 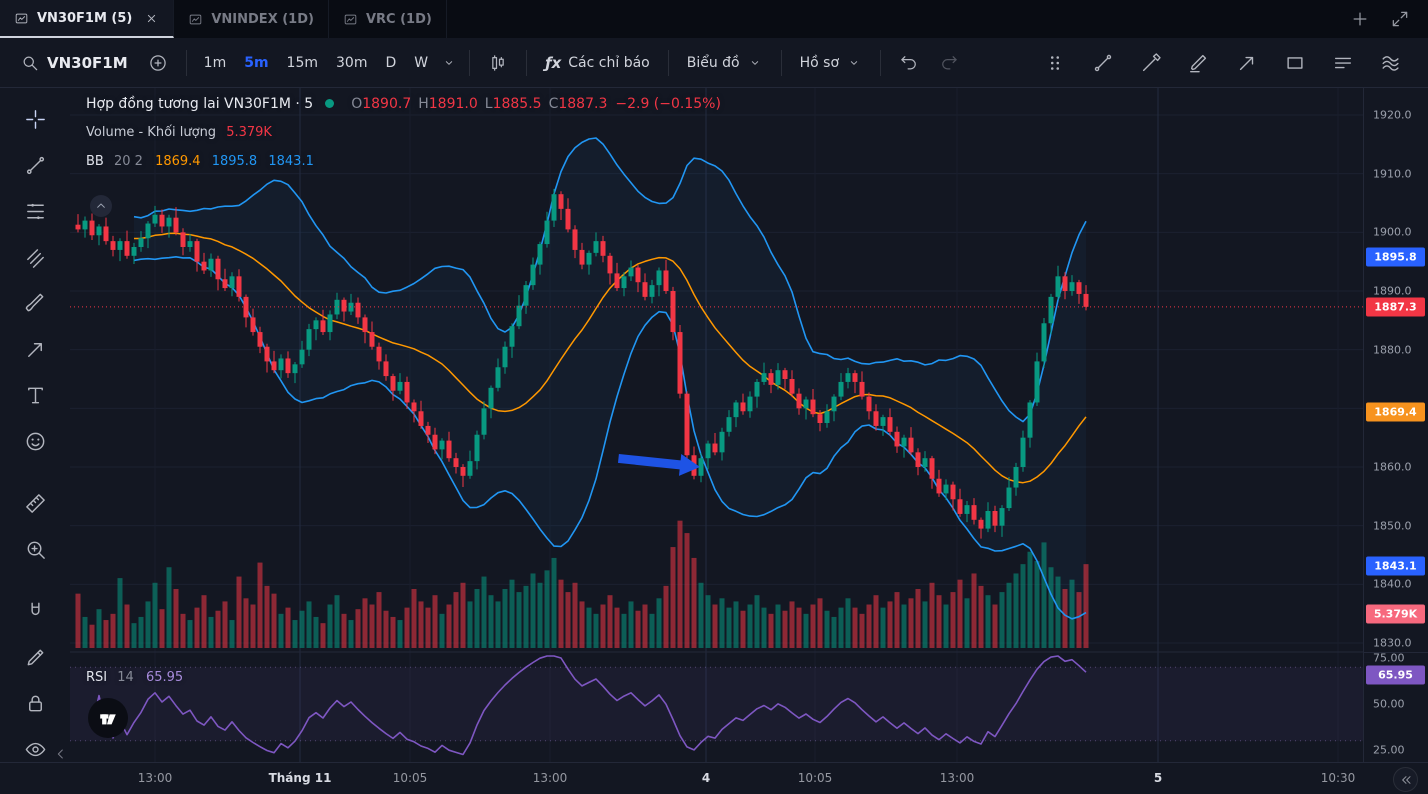 What do you see at coordinates (256, 62) in the screenshot?
I see `interval-button-5m: 5m` at bounding box center [256, 62].